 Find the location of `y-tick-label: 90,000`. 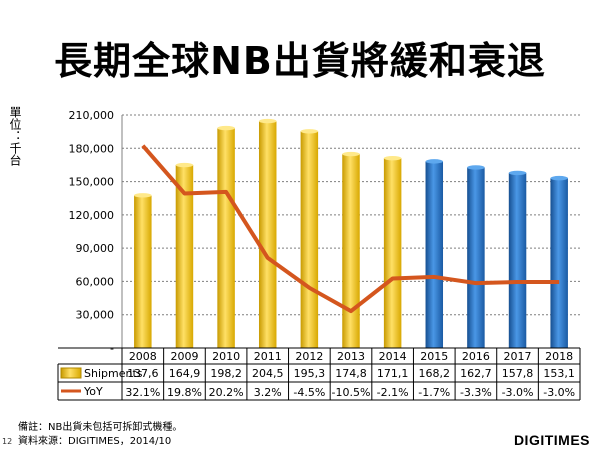

y-tick-label: 90,000 is located at coordinates (95, 248).